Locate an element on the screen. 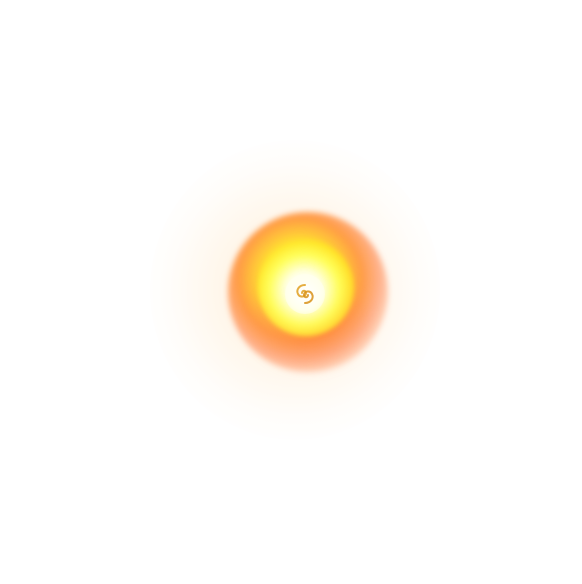 This screenshot has height=584, width=582. swirl-icon is located at coordinates (305, 294).